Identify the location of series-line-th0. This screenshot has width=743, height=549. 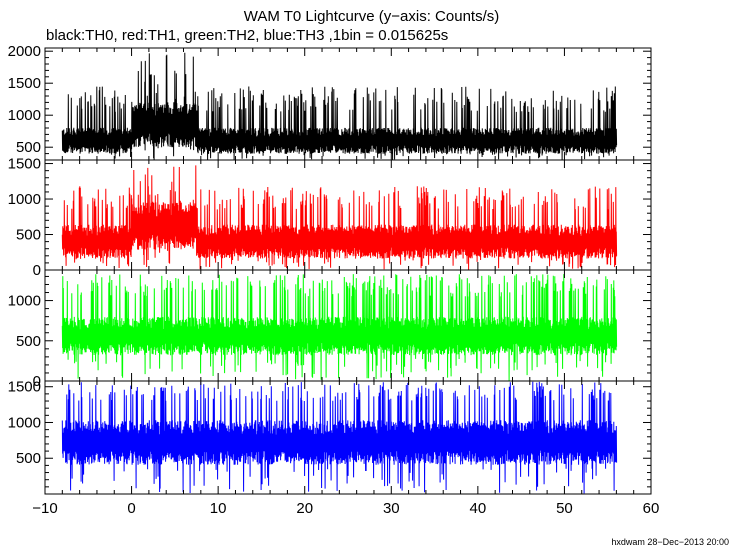
(339, 106).